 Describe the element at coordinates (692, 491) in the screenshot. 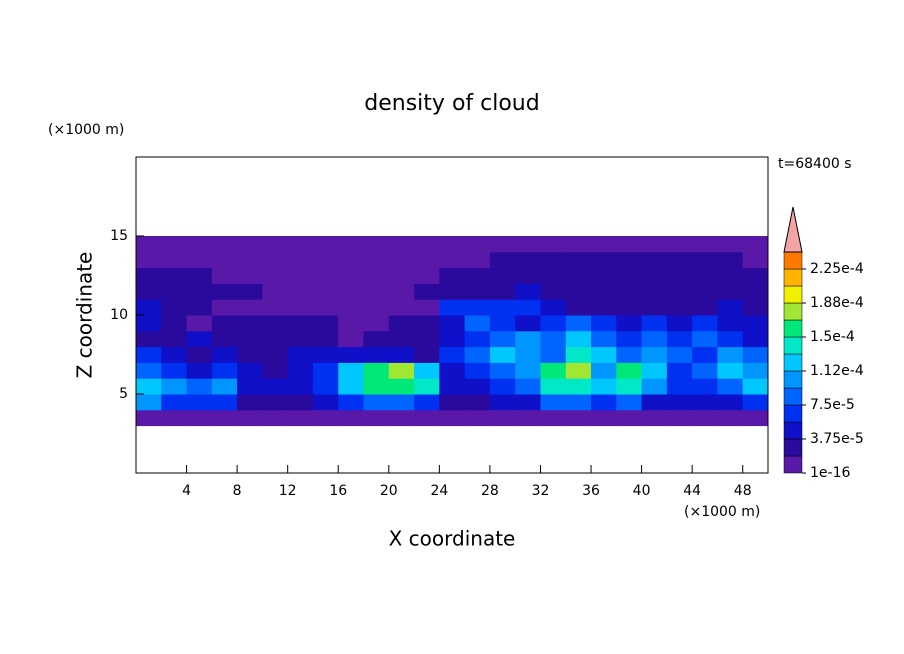

I see `x-tick-label: 44` at that location.